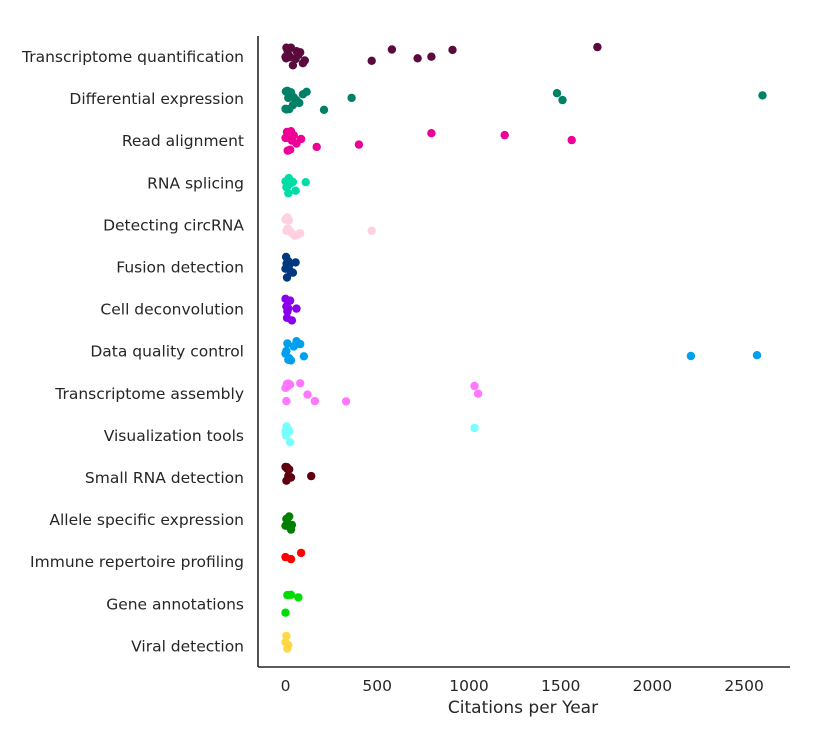 The image size is (825, 753). Describe the element at coordinates (180, 268) in the screenshot. I see `category-label: Fusion detection` at that location.